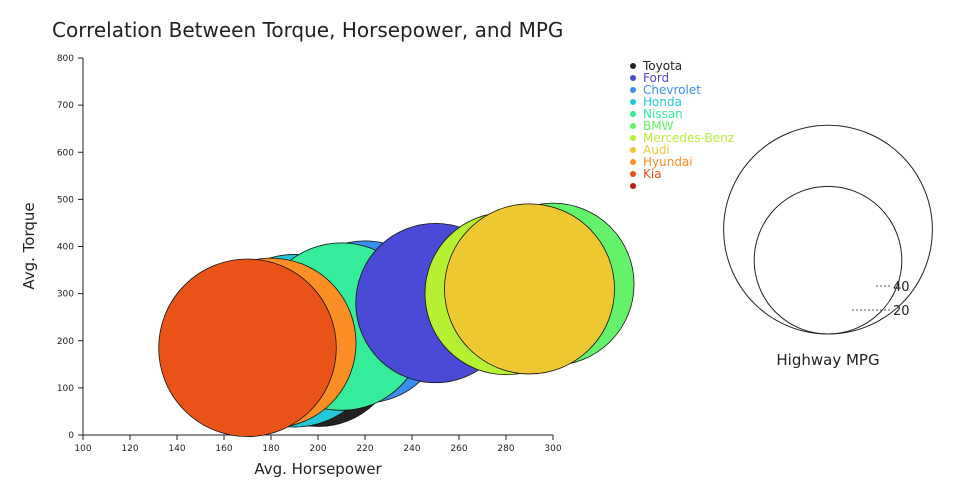 The image size is (960, 504). What do you see at coordinates (65, 106) in the screenshot?
I see `y-tick-label: 700` at bounding box center [65, 106].